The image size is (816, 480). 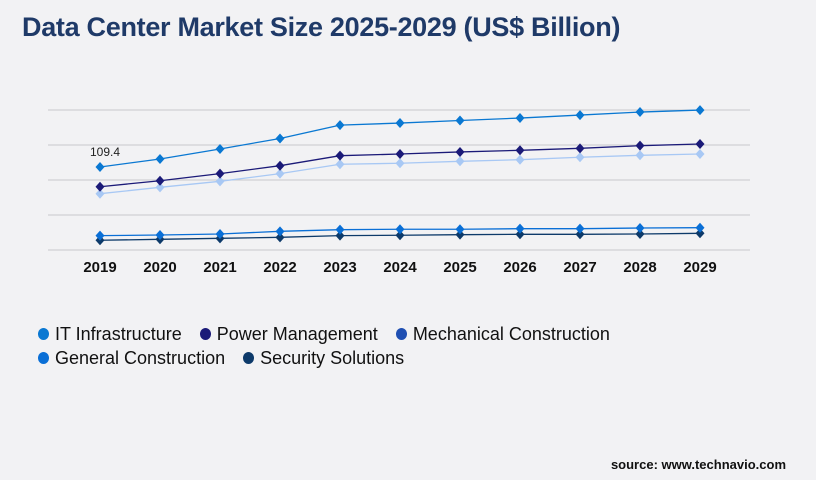 What do you see at coordinates (279, 267) in the screenshot?
I see `x-tick-label: 2022` at bounding box center [279, 267].